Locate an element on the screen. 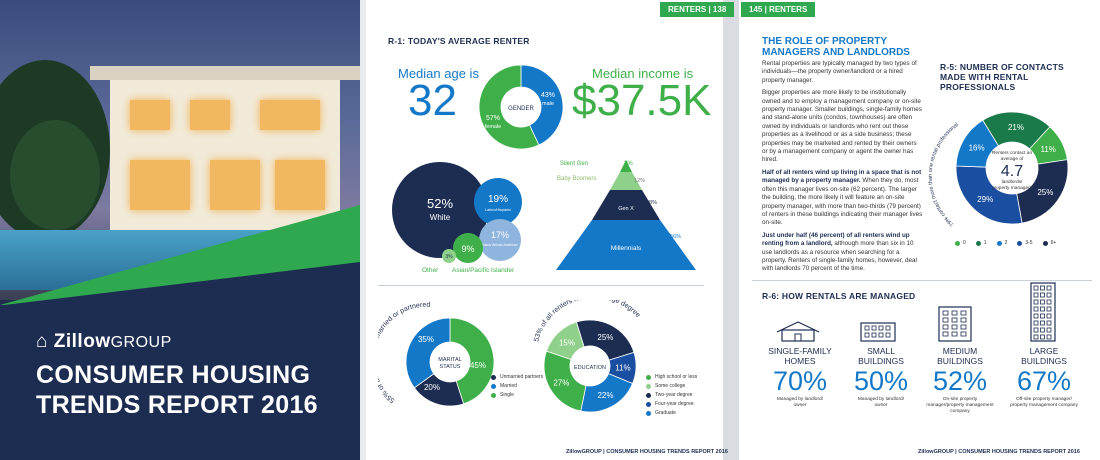 Image resolution: width=1100 pixels, height=460 pixels. education-legend-label: High school or less is located at coordinates (676, 377).